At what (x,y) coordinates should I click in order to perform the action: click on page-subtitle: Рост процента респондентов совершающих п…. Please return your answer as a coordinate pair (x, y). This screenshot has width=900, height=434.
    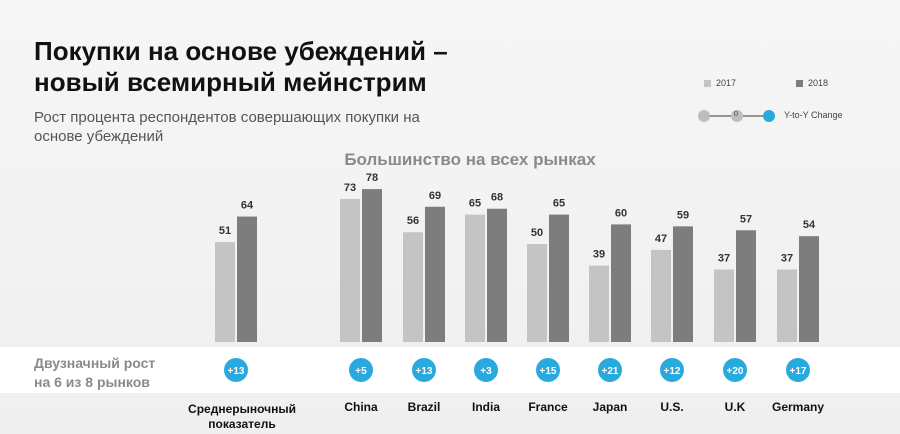
    Looking at the image, I should click on (244, 127).